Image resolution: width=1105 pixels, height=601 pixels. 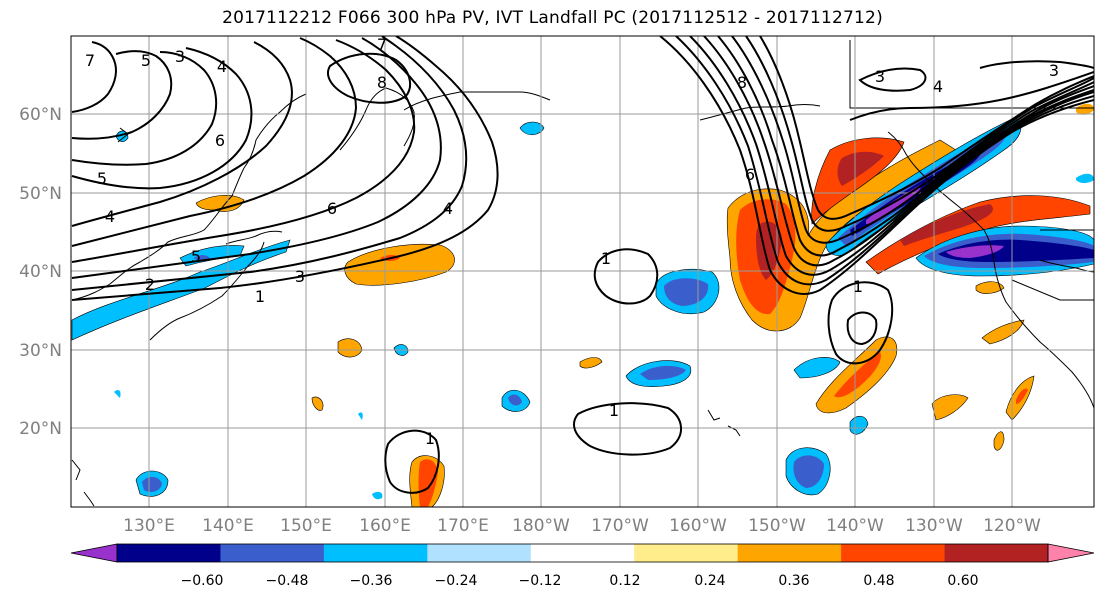 What do you see at coordinates (855, 526) in the screenshot?
I see `lon-label: 140°W` at bounding box center [855, 526].